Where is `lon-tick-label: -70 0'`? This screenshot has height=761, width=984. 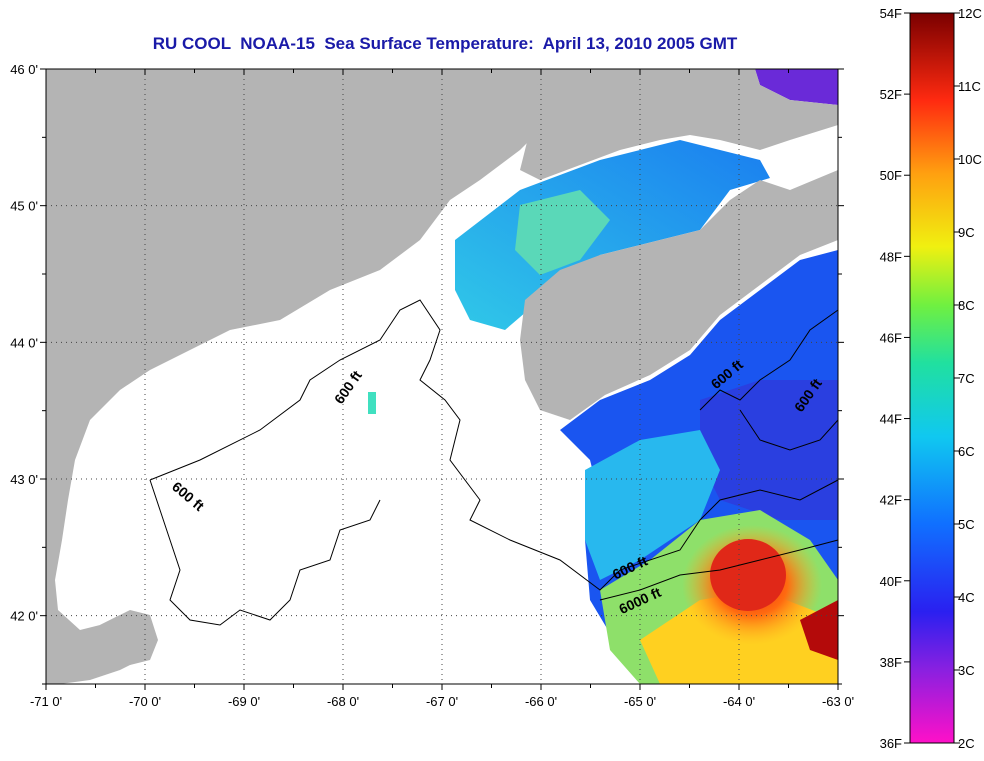
lon-tick-label: -70 0' is located at coordinates (145, 701).